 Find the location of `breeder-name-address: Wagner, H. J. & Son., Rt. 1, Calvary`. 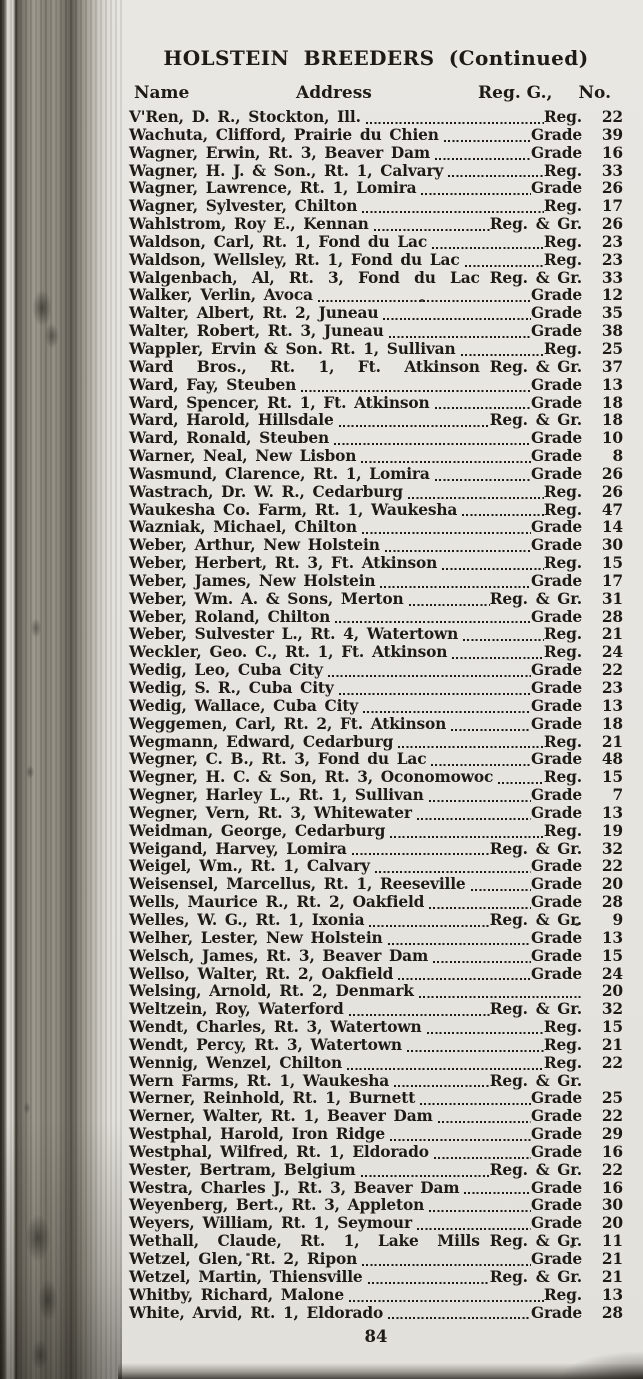

breeder-name-address: Wagner, H. J. & Son., Rt. 1, Calvary is located at coordinates (286, 170).